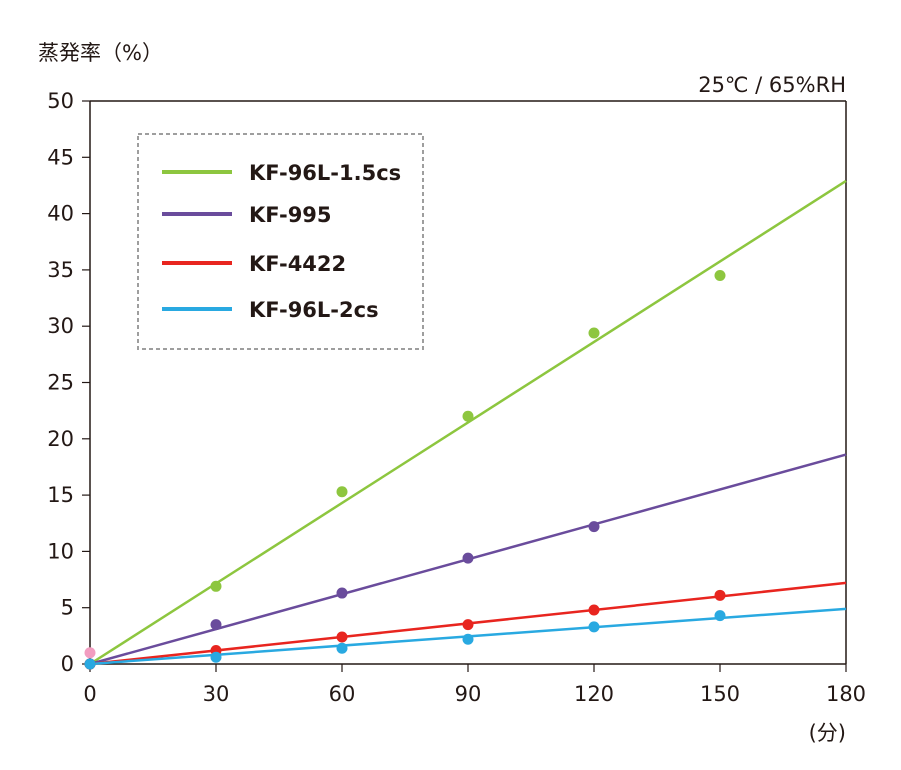 The image size is (901, 770). I want to click on y-tick-label: 25, so click(60, 383).